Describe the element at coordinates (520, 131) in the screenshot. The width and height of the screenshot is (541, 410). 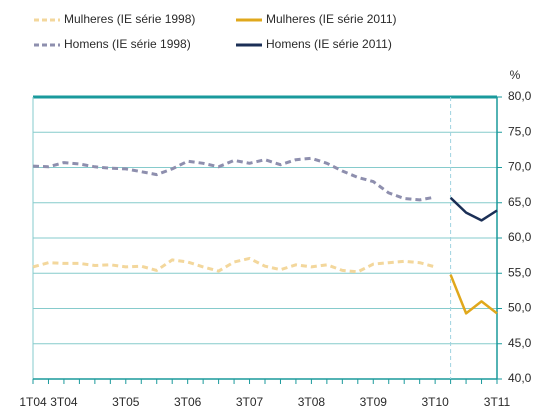
I see `y-tick-label: 75,0` at that location.